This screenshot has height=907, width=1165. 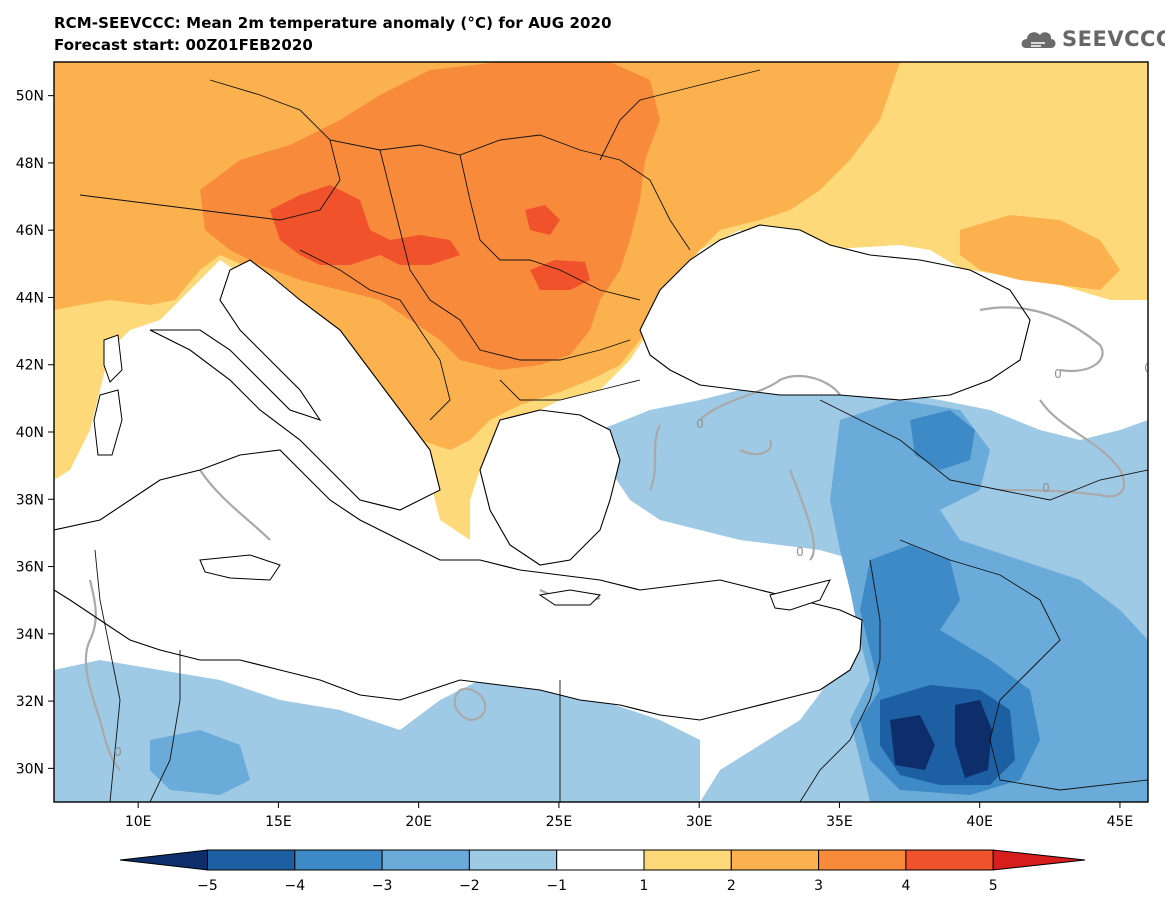 I want to click on anomaly-4-5-region-north, so click(x=542, y=220).